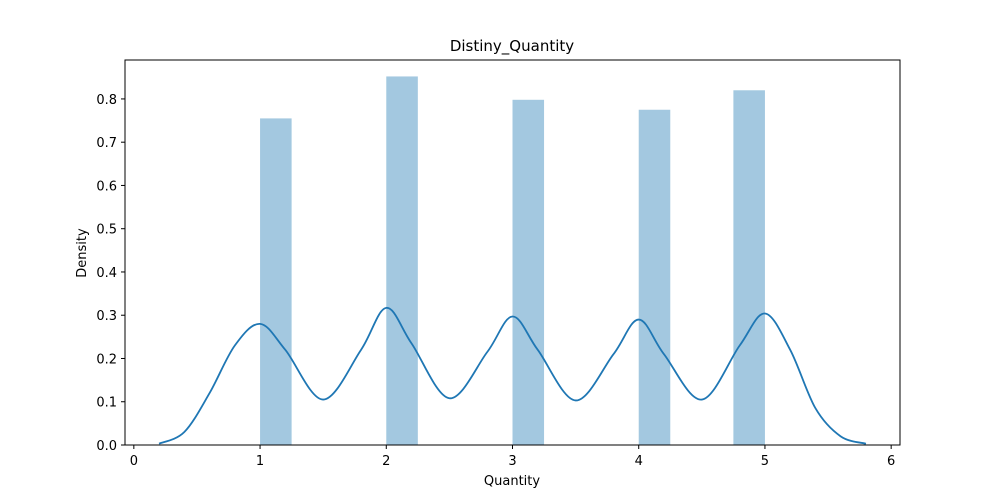  Describe the element at coordinates (512, 46) in the screenshot. I see `chart-title: Distiny_Quantity` at that location.